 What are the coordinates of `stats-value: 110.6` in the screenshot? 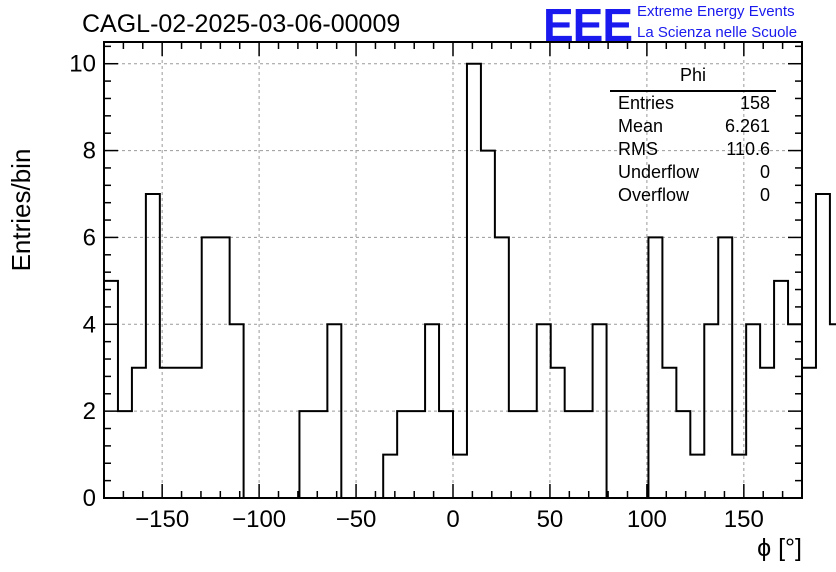 It's located at (748, 149).